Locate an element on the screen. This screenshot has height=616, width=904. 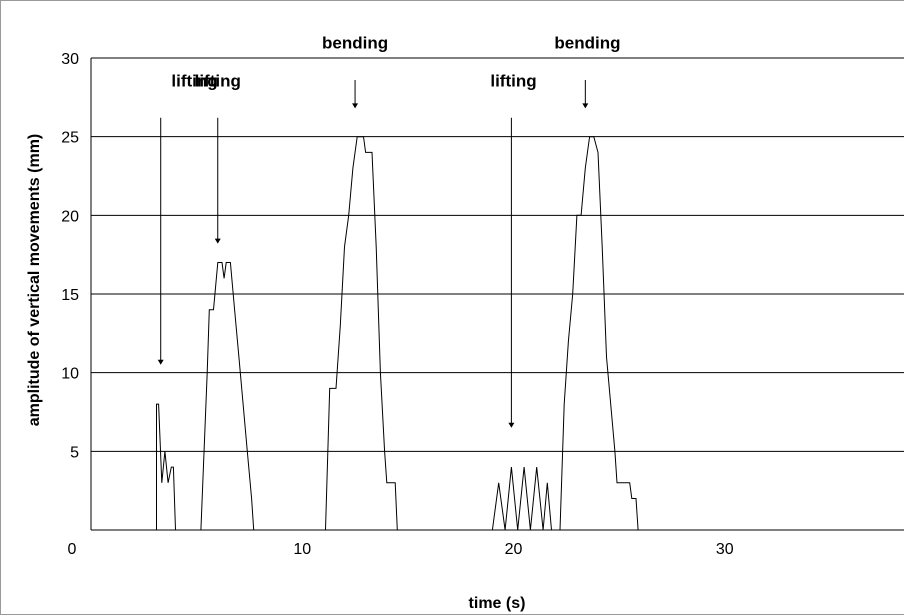
x-tick-label: 30 is located at coordinates (725, 549).